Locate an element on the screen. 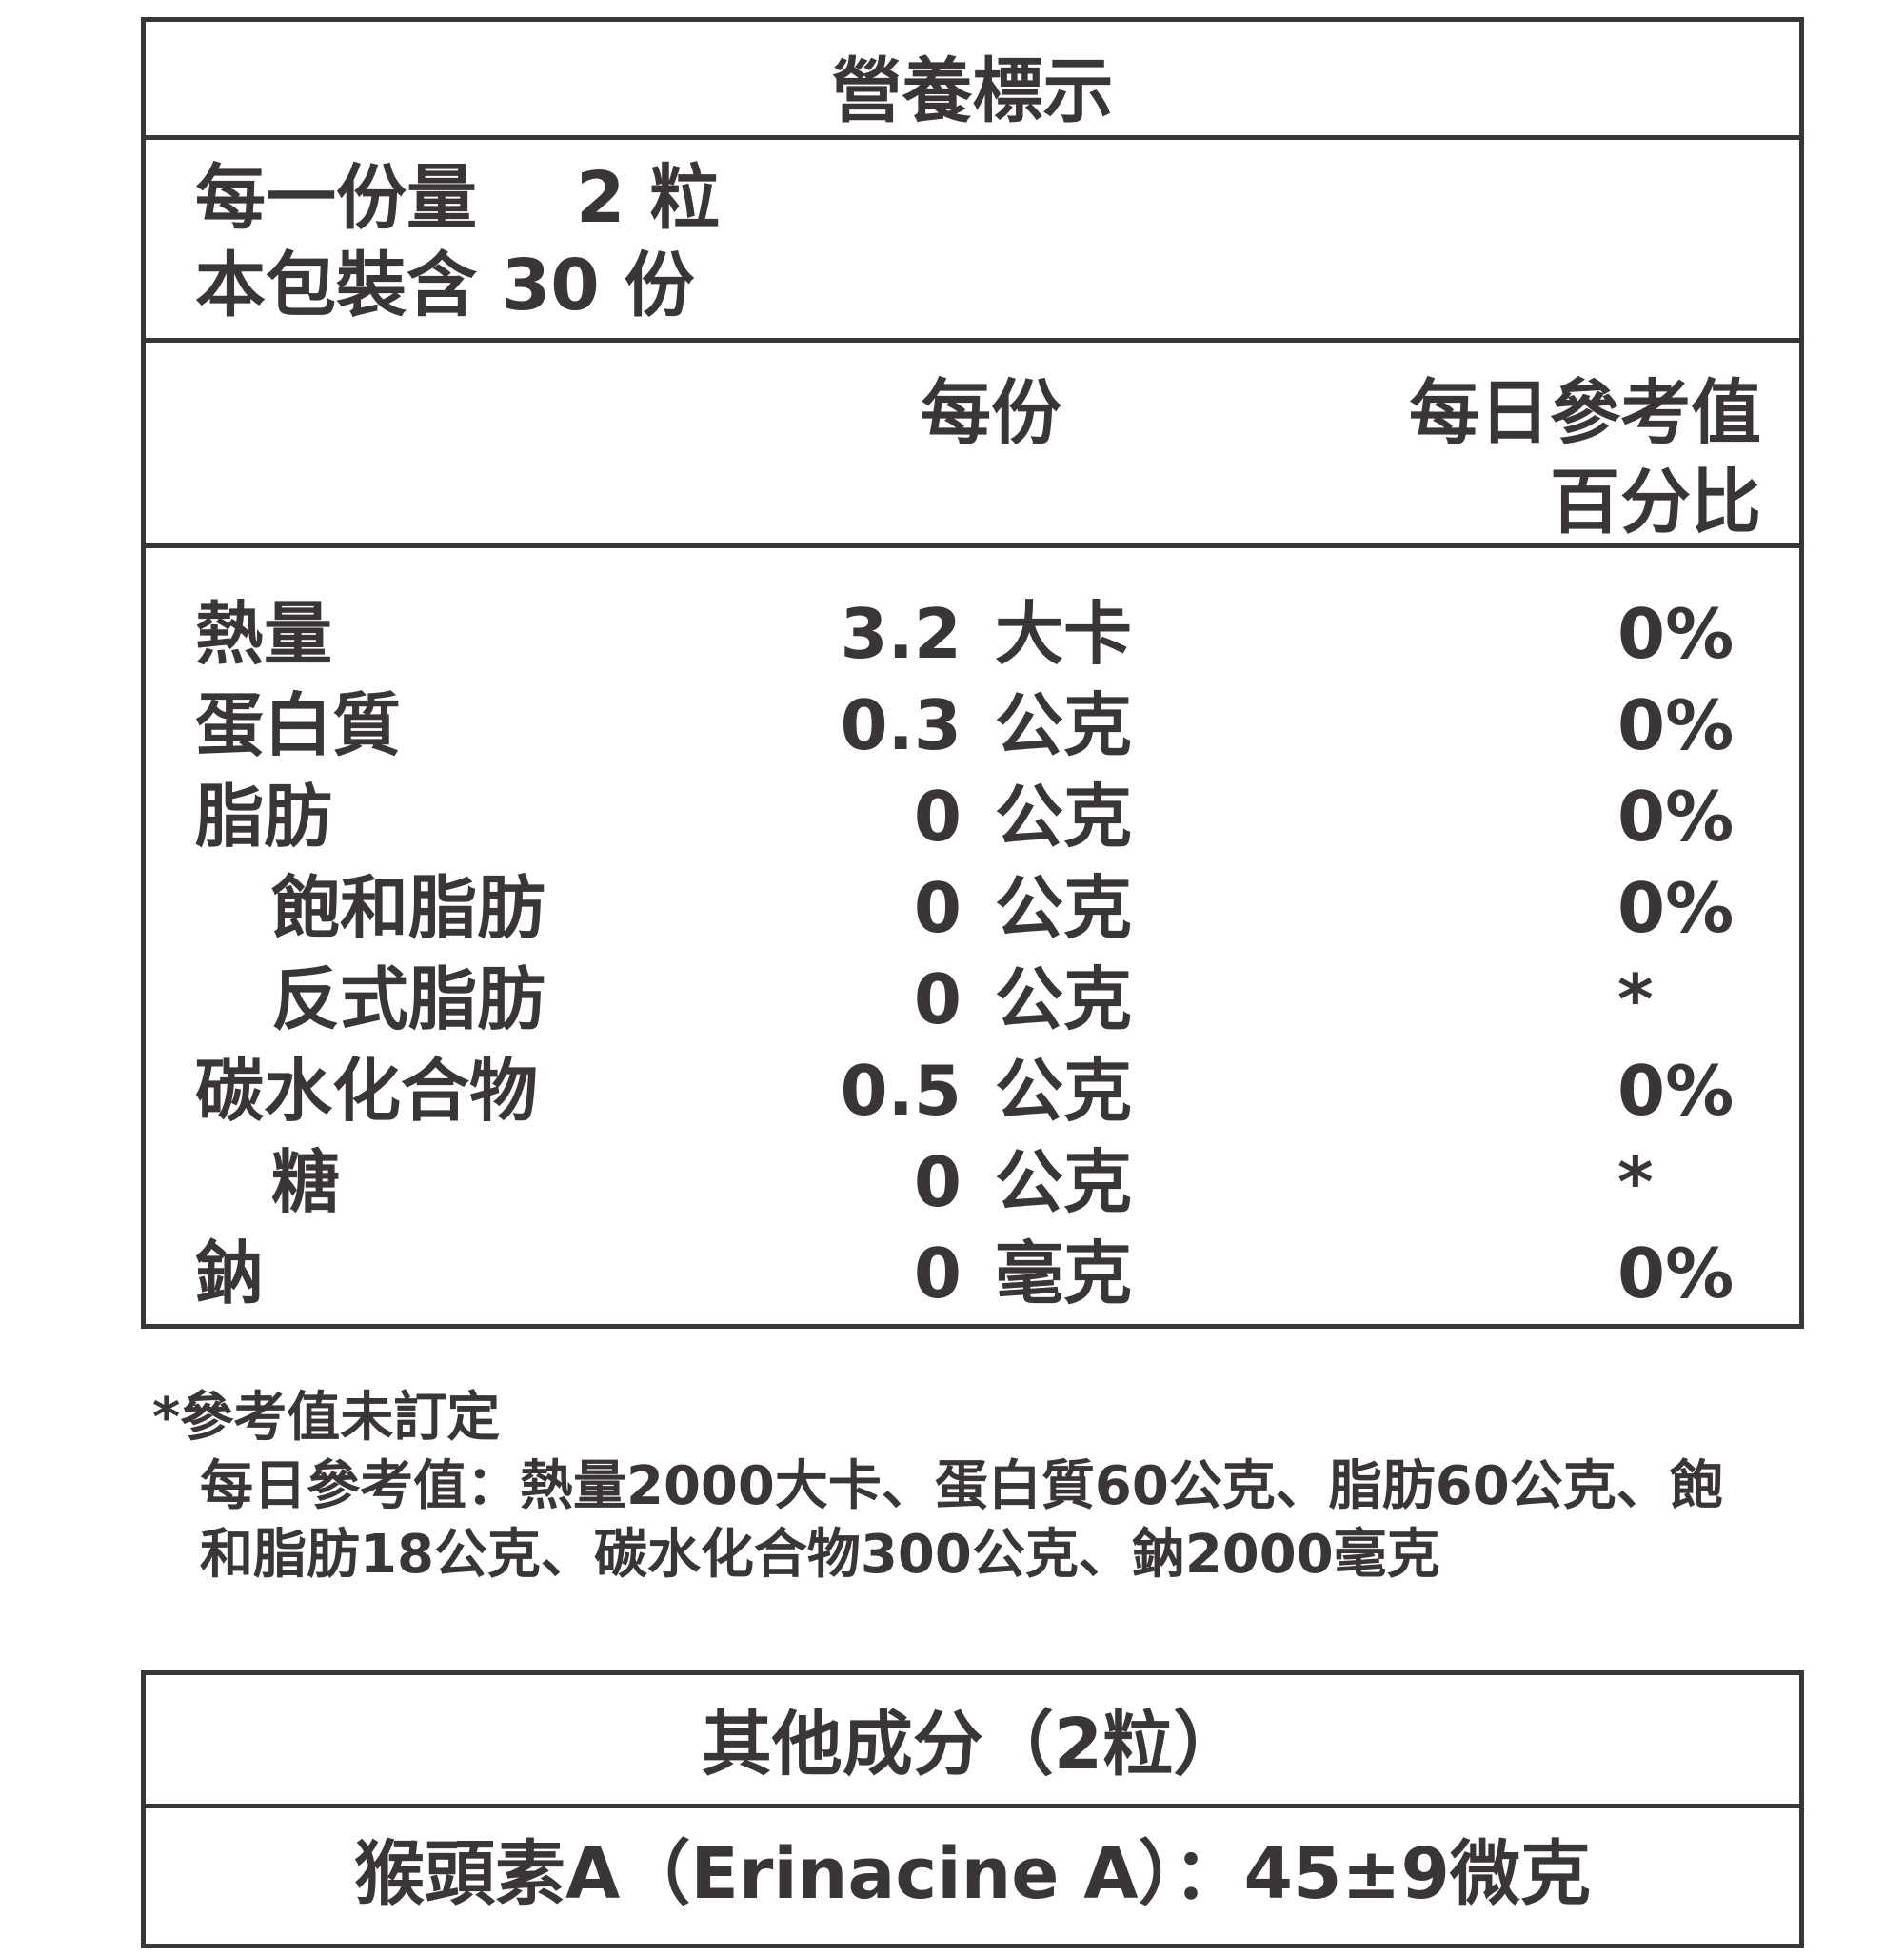 This screenshot has height=1955, width=1904. nutrient-row: 熱量 3.2 大卡 0% is located at coordinates (972, 634).